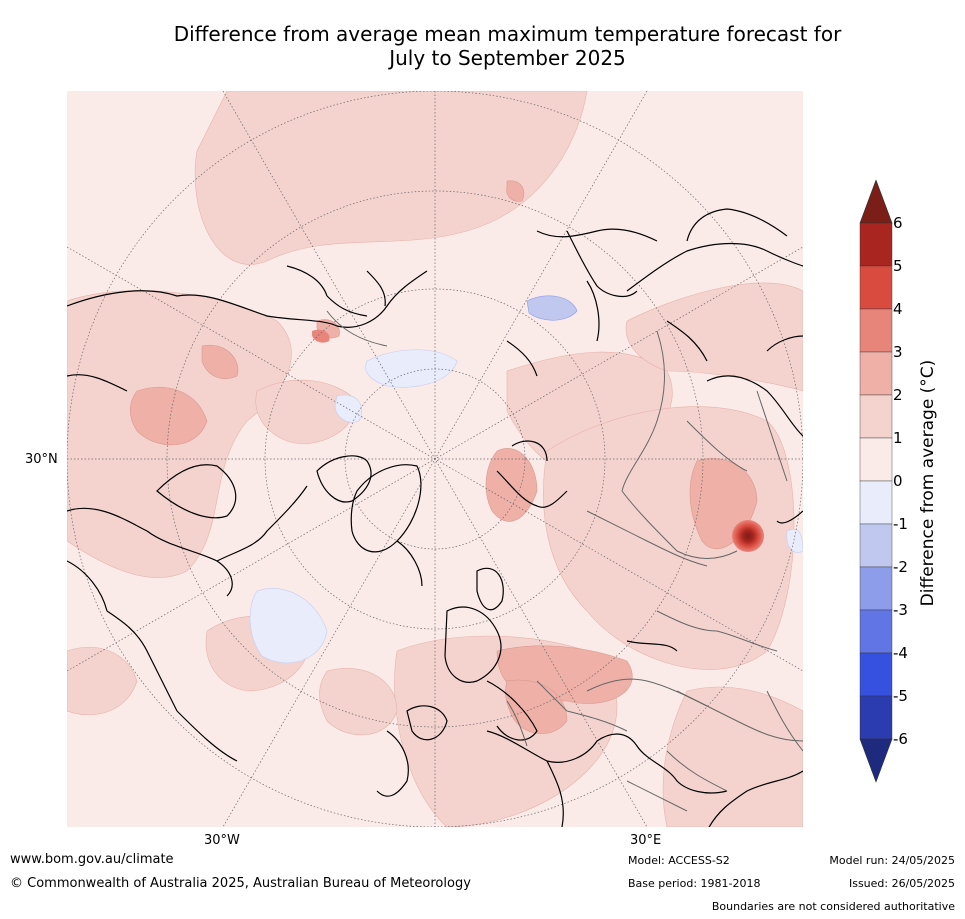 The width and height of the screenshot is (965, 919). Describe the element at coordinates (552, 308) in the screenshot. I see `anomaly-cool-barents` at that location.